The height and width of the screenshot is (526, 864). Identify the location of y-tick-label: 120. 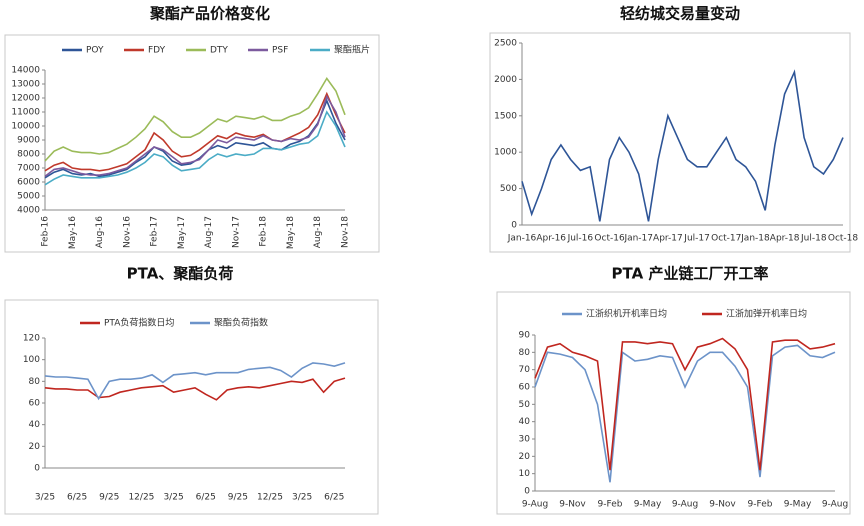
(31, 339).